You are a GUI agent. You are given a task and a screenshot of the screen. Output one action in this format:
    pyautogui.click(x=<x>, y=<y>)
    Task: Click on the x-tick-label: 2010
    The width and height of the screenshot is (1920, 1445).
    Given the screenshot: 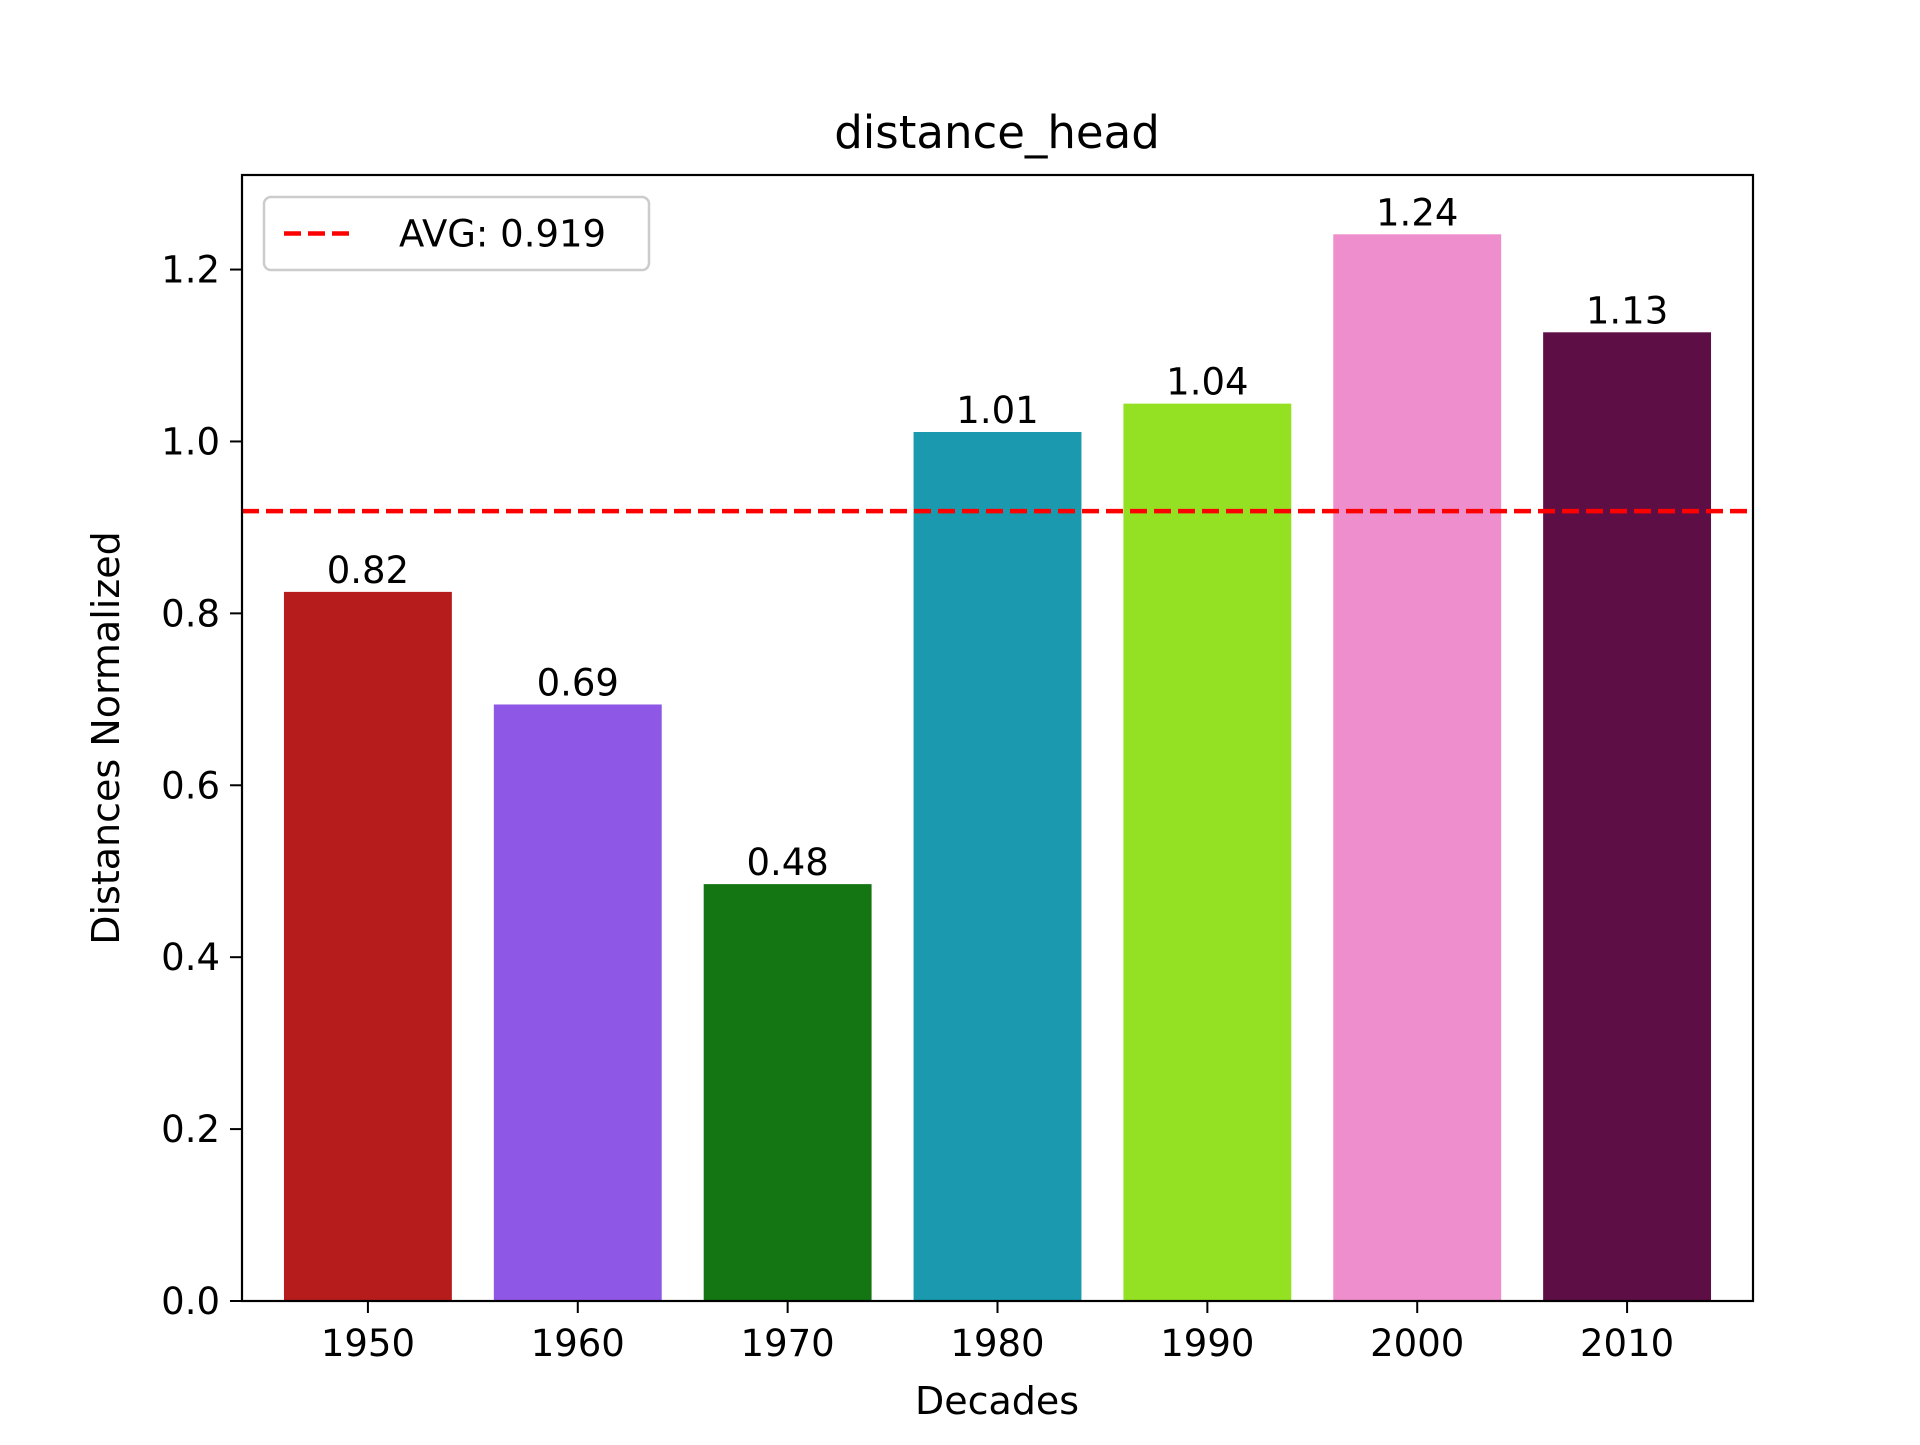 What is the action you would take?
    pyautogui.click(x=1627, y=1343)
    